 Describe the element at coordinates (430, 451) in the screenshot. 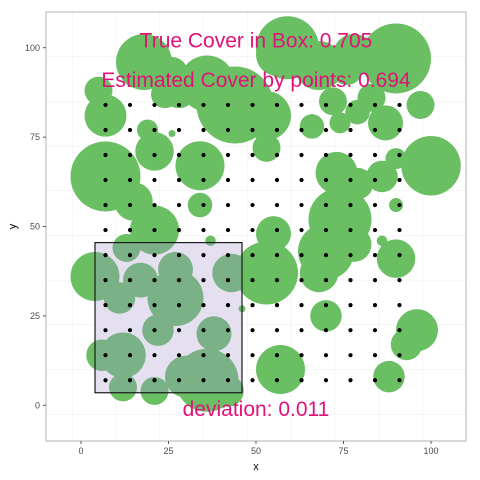

I see `x-tick-label: 100` at that location.